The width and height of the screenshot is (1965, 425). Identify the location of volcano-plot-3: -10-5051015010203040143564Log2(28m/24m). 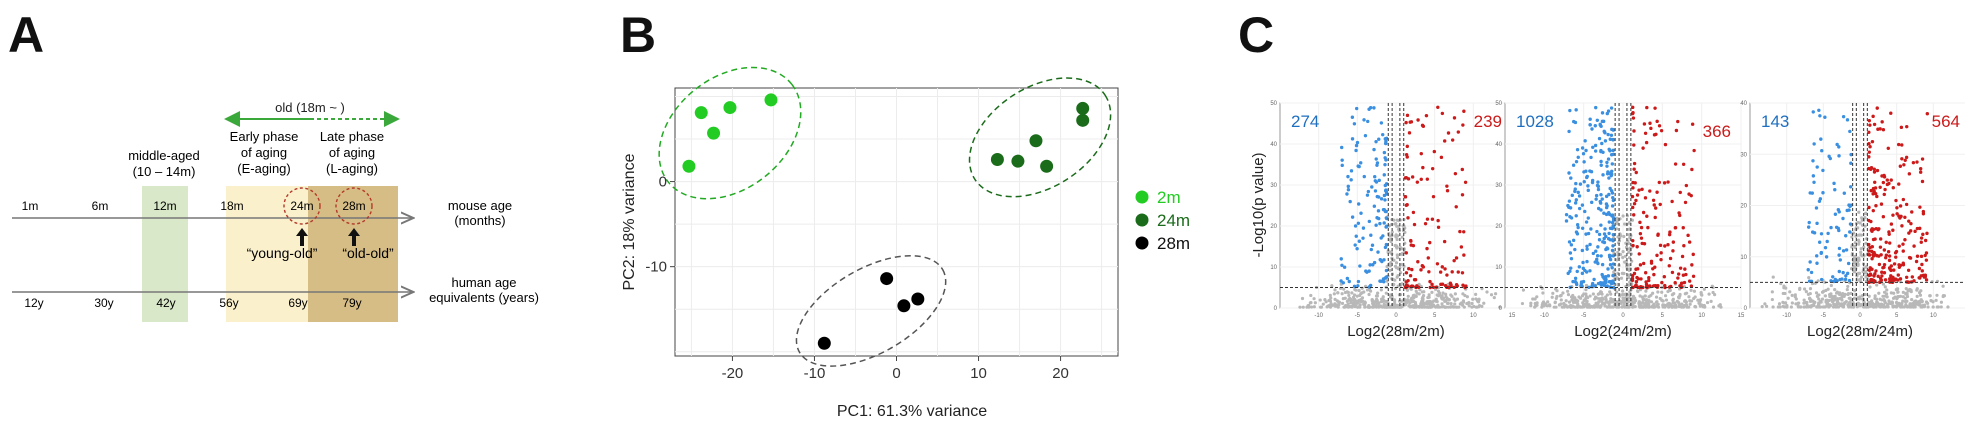
(1852, 220).